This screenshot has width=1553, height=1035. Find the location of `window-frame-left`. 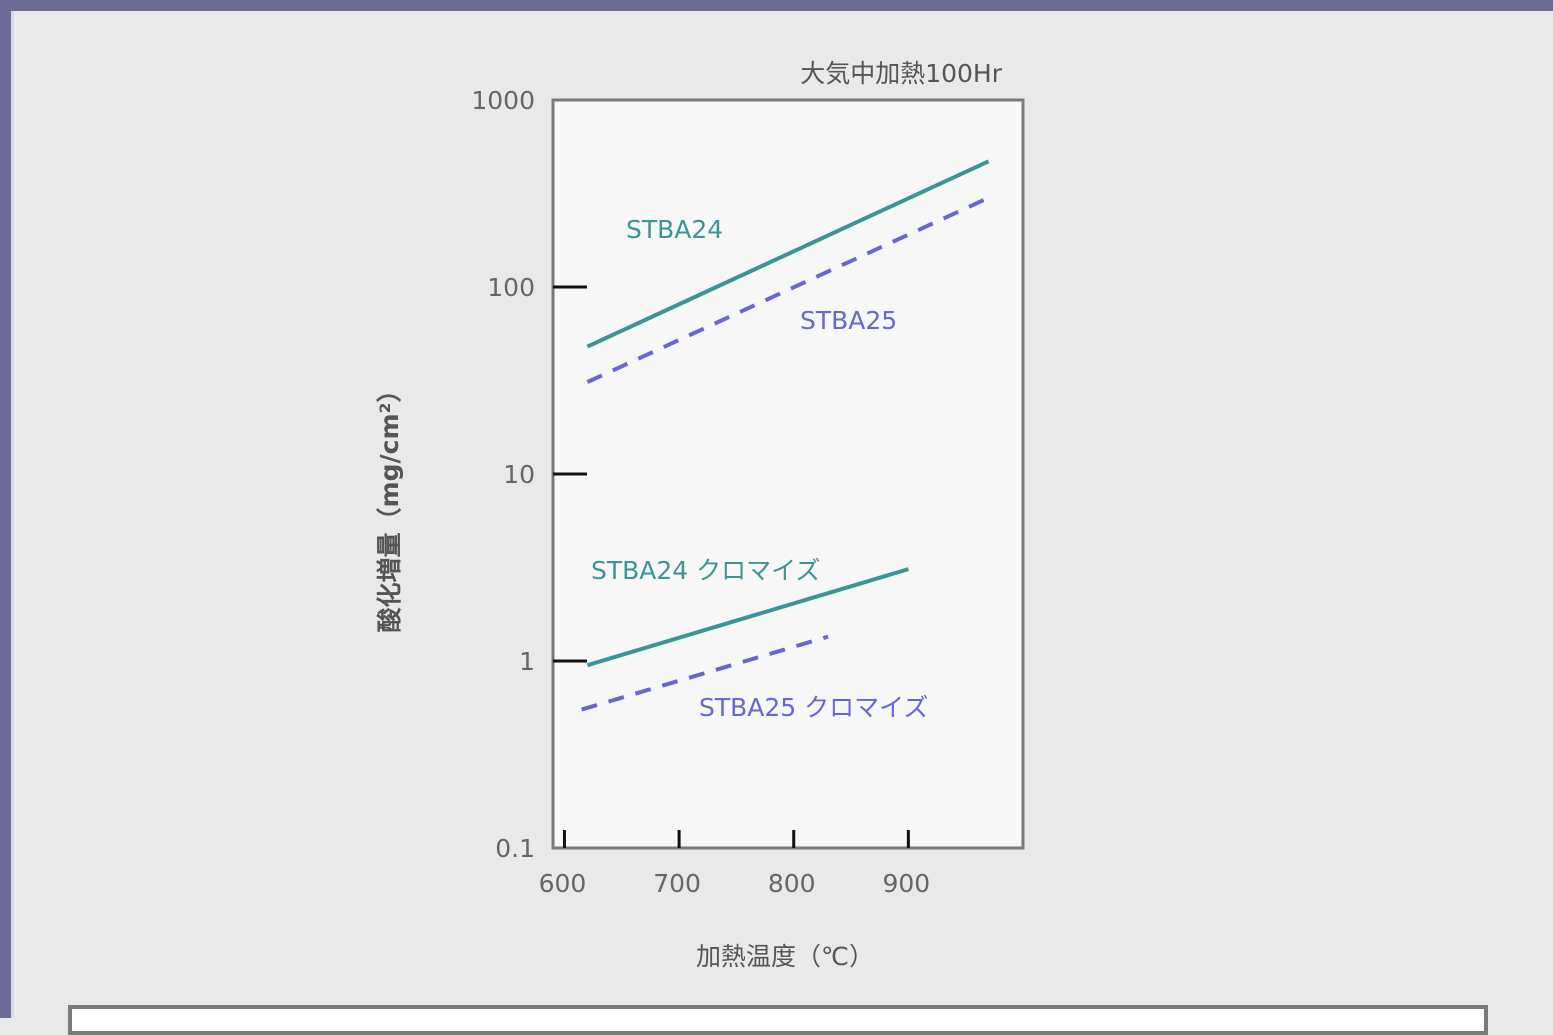

window-frame-left is located at coordinates (5, 509).